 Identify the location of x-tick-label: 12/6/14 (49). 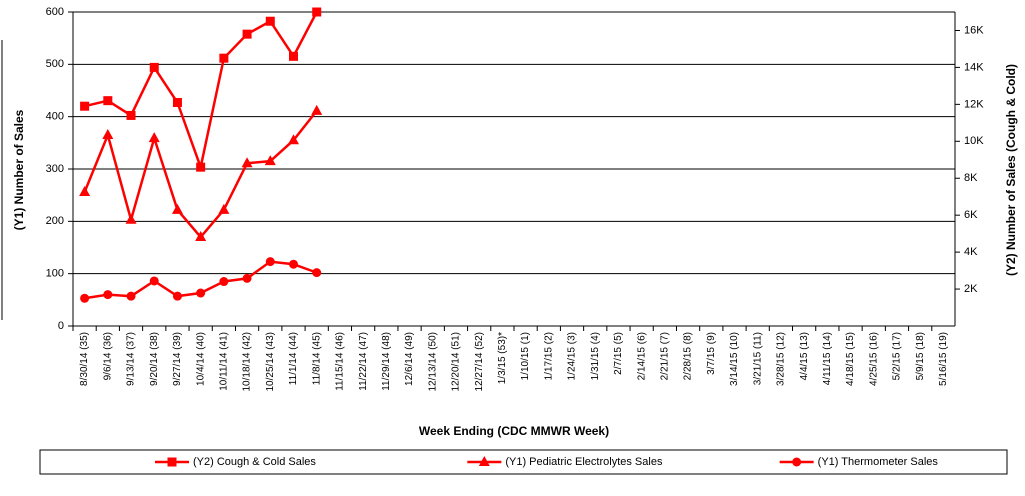
(409, 359).